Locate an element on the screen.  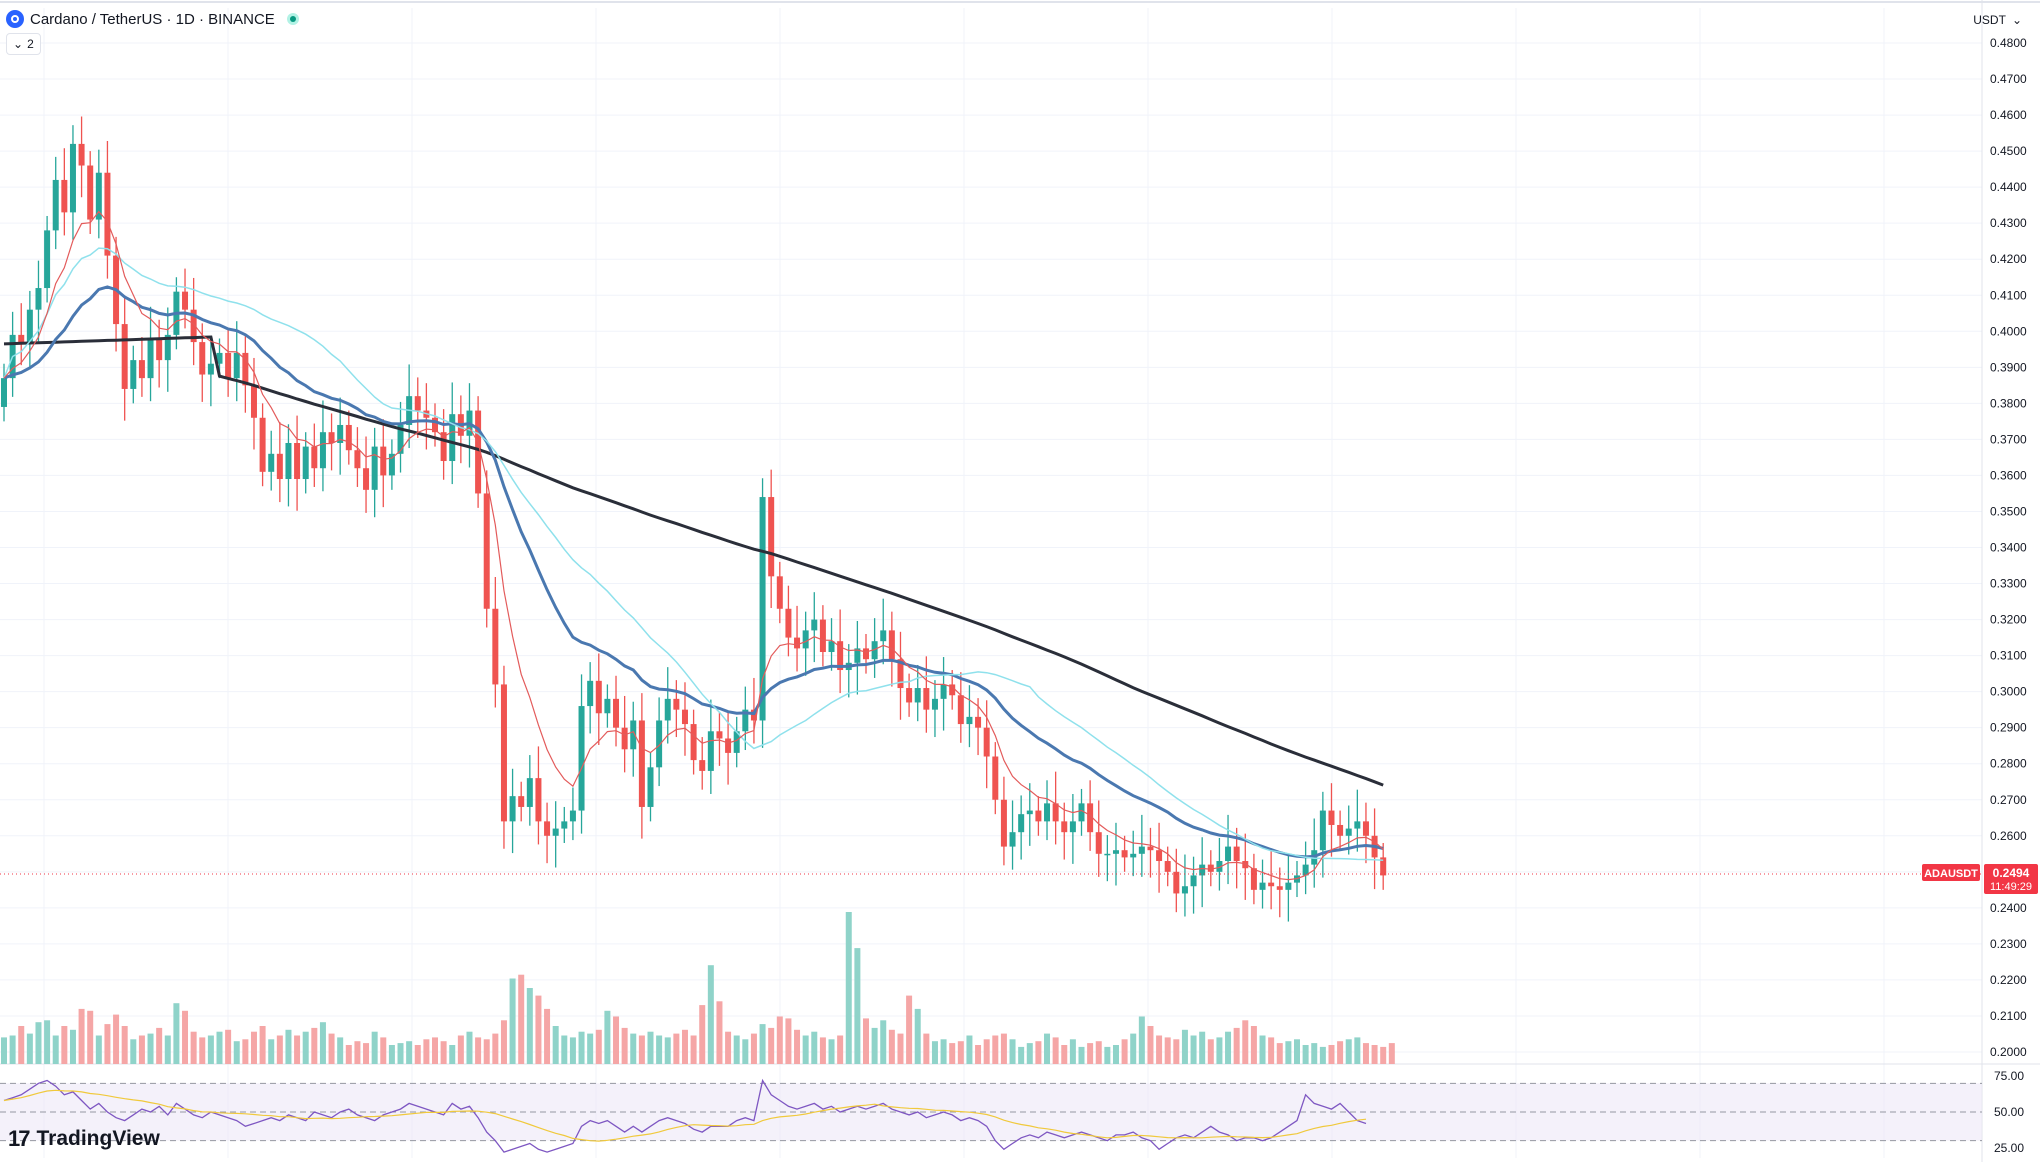
price-tick-label: 0.4700 is located at coordinates (2008, 79).